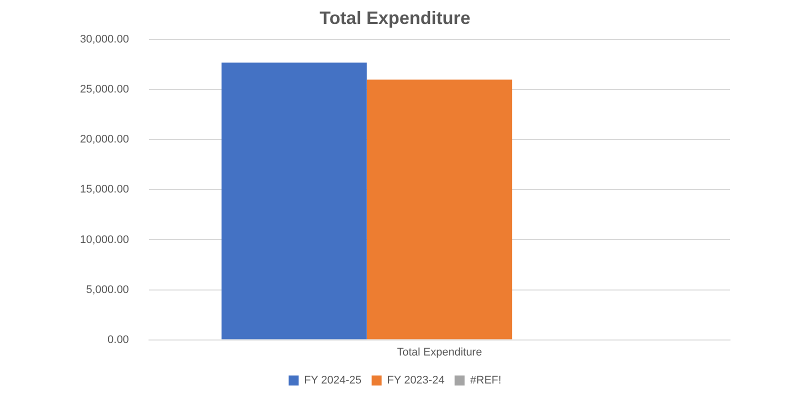  Describe the element at coordinates (333, 380) in the screenshot. I see `legend-label: FY 2024-25` at that location.